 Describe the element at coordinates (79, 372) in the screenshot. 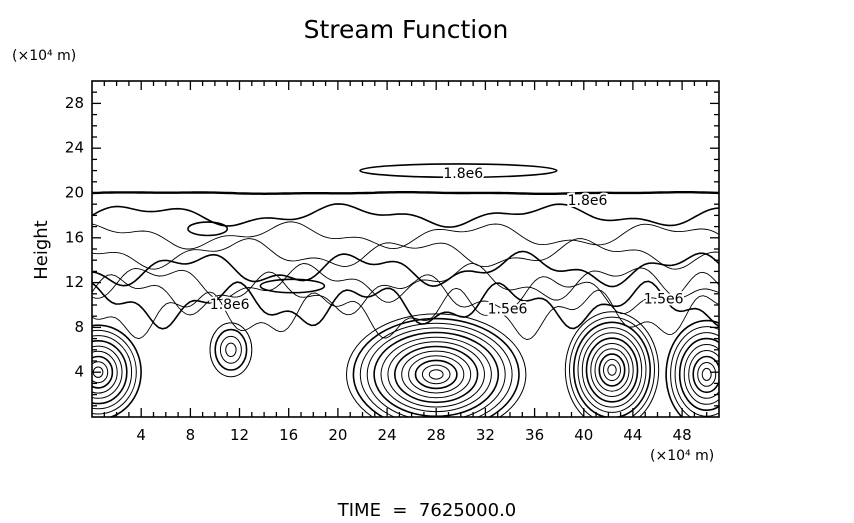

I see `y-tick-label: 4` at that location.